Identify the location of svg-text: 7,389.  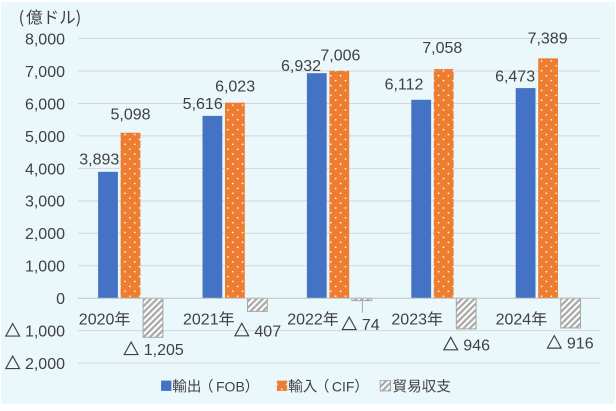
(548, 38).